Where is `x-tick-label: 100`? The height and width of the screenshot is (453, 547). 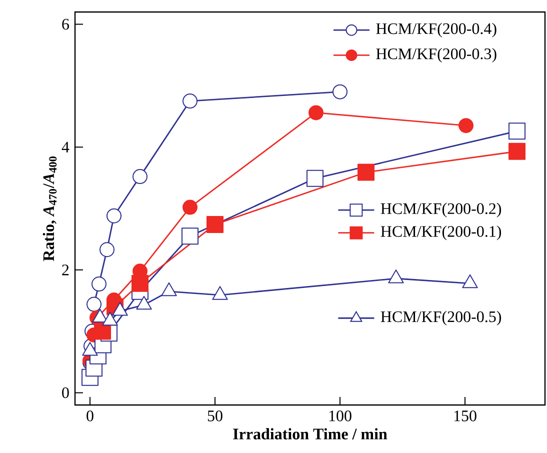
x-tick-label: 100 is located at coordinates (340, 416).